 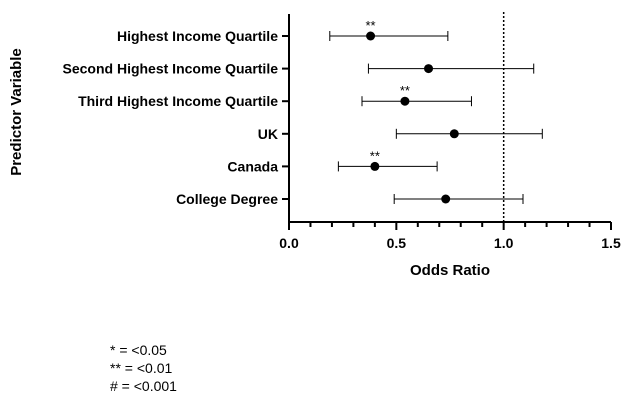 What do you see at coordinates (178, 101) in the screenshot?
I see `category-label: Third Highest Income Quartile` at bounding box center [178, 101].